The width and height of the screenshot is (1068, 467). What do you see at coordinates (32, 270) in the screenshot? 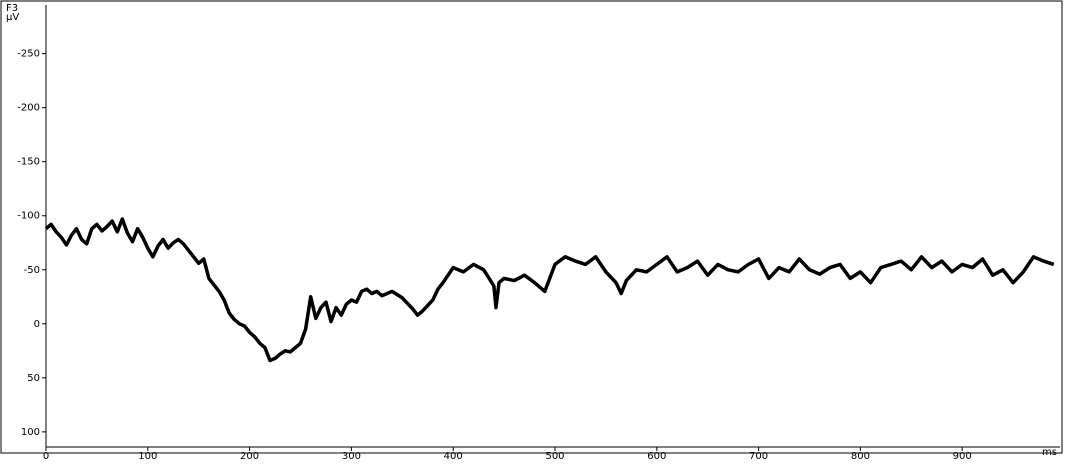
I see `y-tick-label: -50` at bounding box center [32, 270].